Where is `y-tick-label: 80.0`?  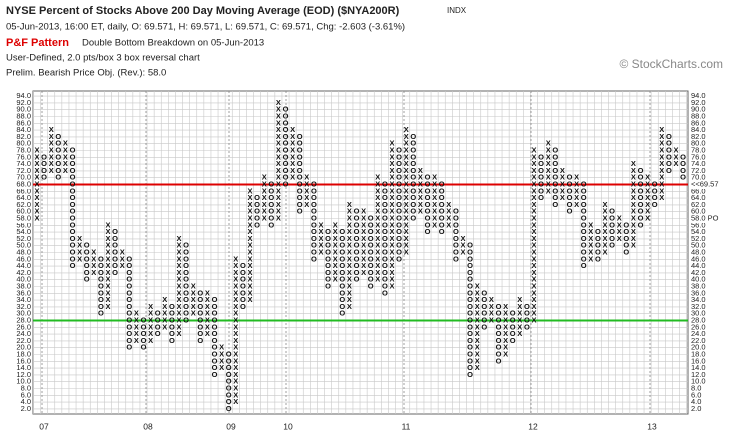
y-tick-label: 80.0 is located at coordinates (23, 143).